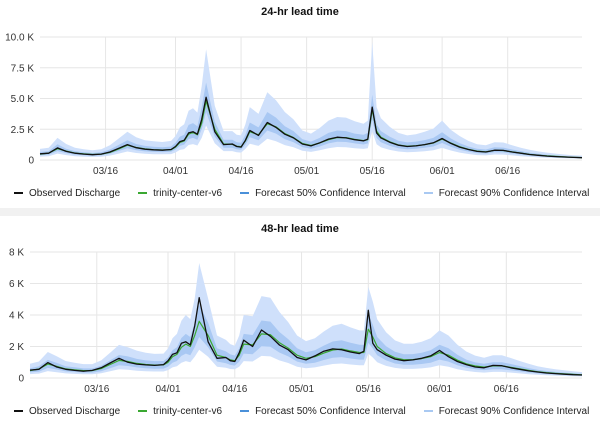 The width and height of the screenshot is (600, 425). Describe the element at coordinates (23, 130) in the screenshot. I see `y-tick-label: 2.5 K` at that location.